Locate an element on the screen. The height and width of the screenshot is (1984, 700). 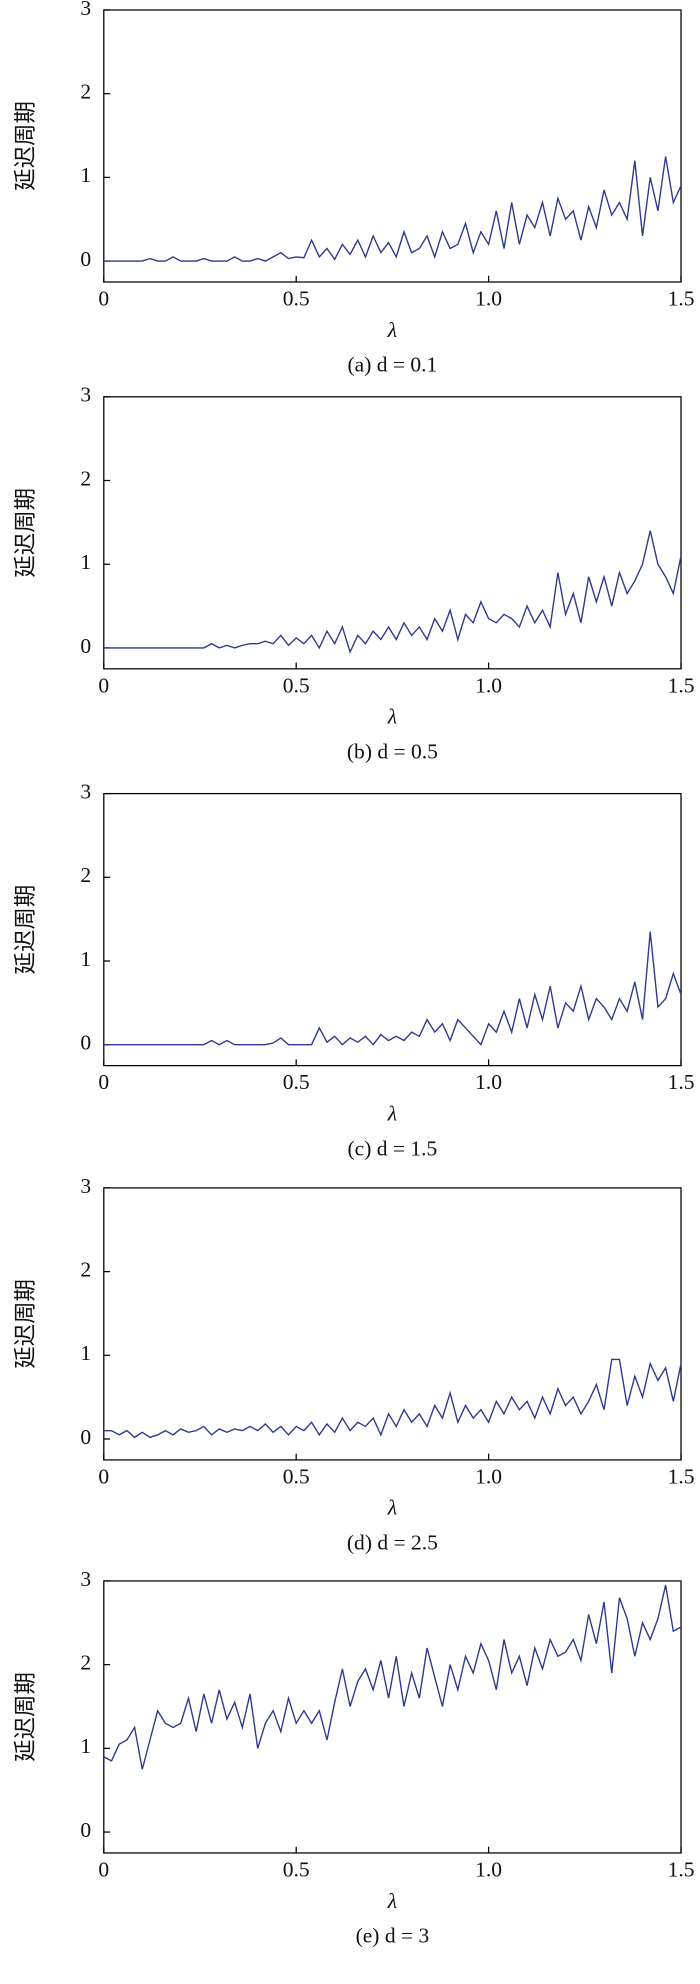
caption: (b) d = 0.5 is located at coordinates (392, 752).